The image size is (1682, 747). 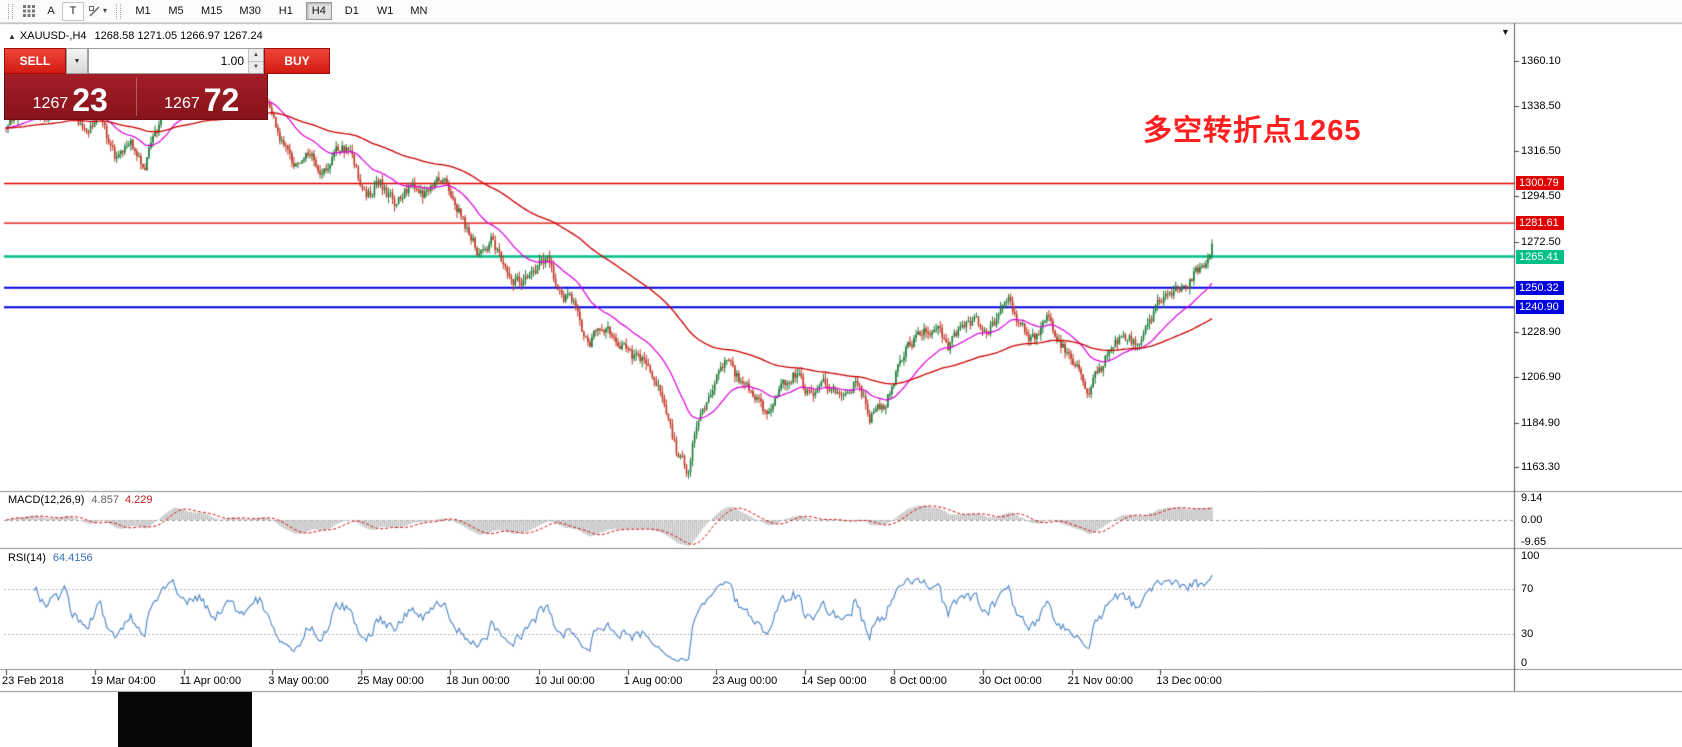 What do you see at coordinates (210, 681) in the screenshot?
I see `time-axis-label: 11 Apr 00:00` at bounding box center [210, 681].